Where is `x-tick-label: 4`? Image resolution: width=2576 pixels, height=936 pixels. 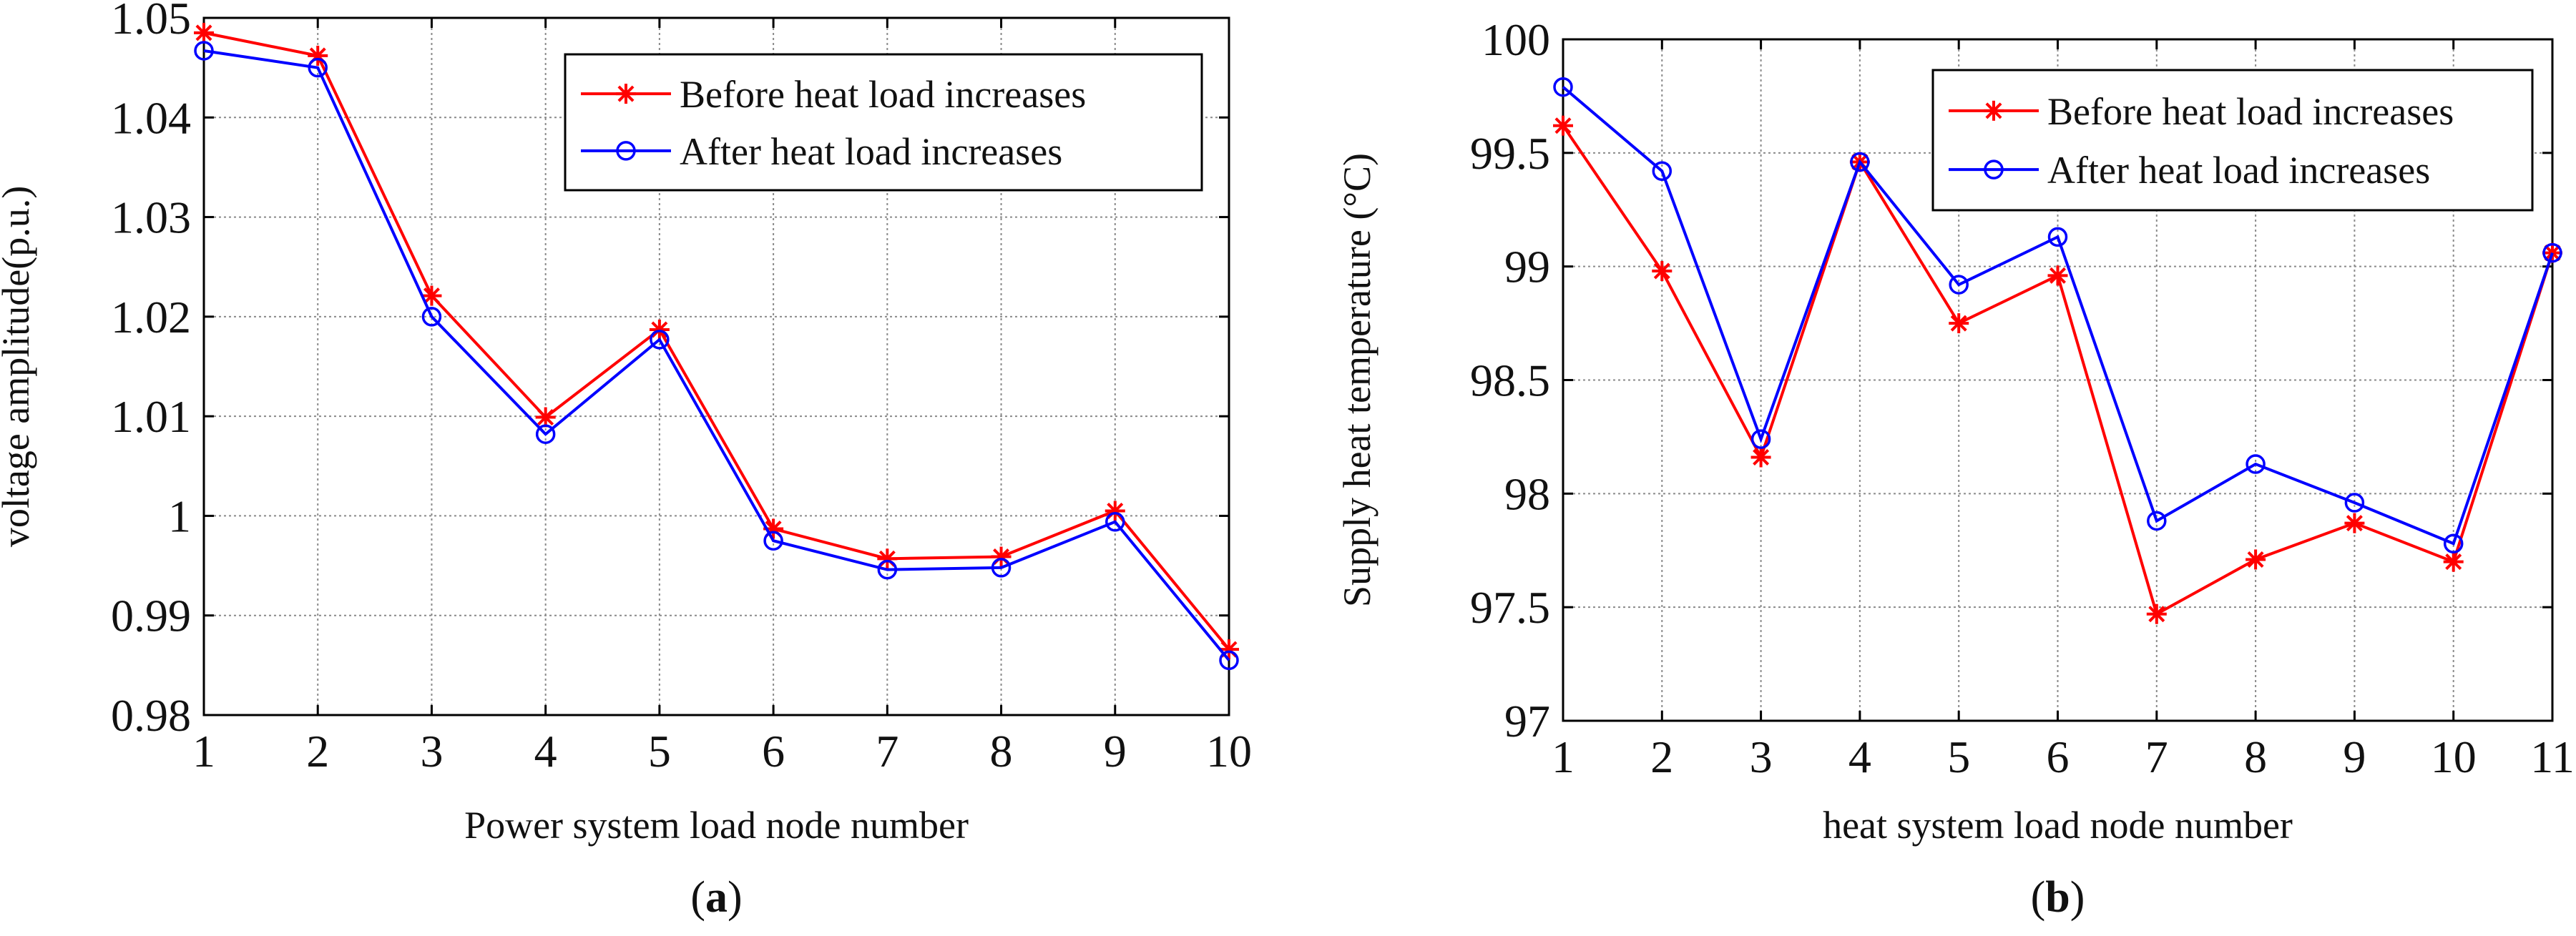
x-tick-label: 4 is located at coordinates (545, 751).